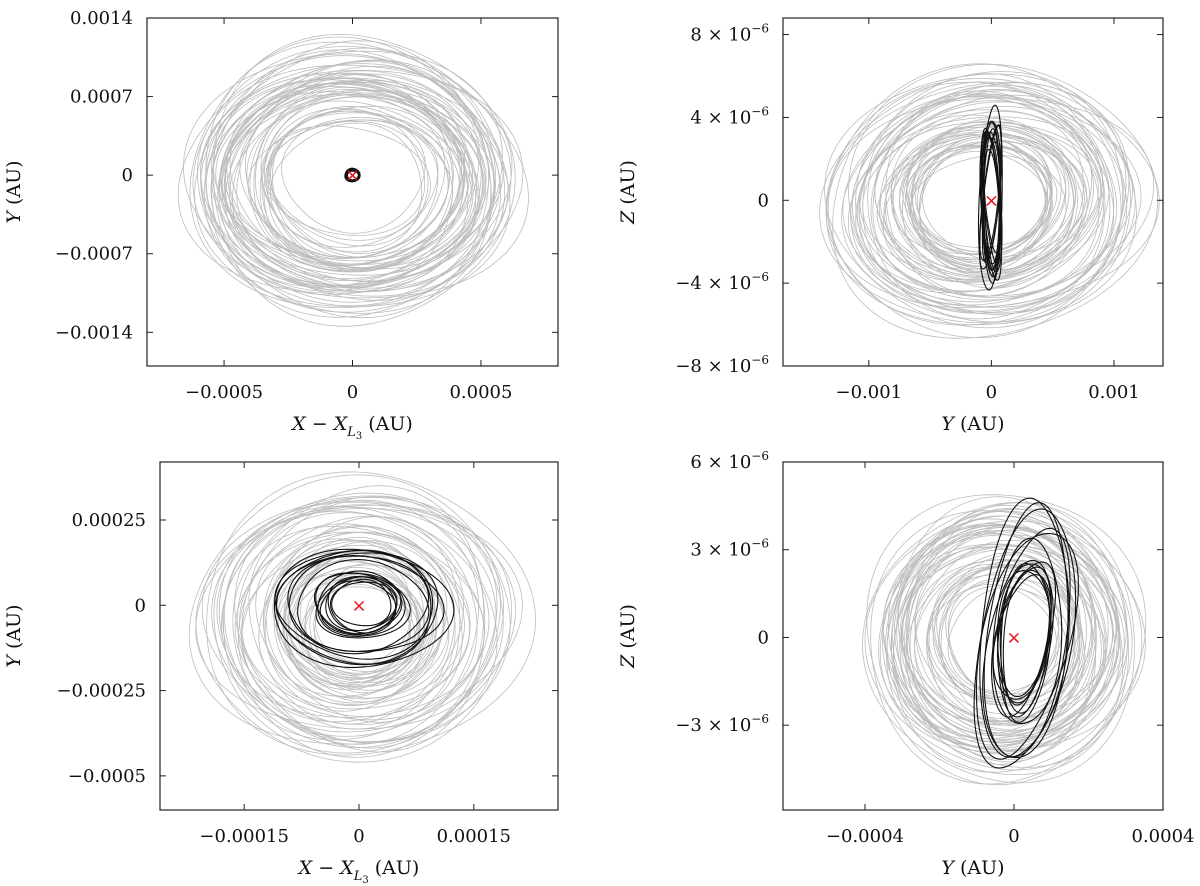 This screenshot has width=1200, height=886. Describe the element at coordinates (224, 392) in the screenshot. I see `x-tick-label: −0.0005` at that location.